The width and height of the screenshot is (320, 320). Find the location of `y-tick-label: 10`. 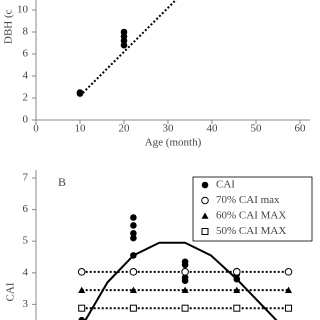

y-tick-label: 10 is located at coordinates (23, 10).